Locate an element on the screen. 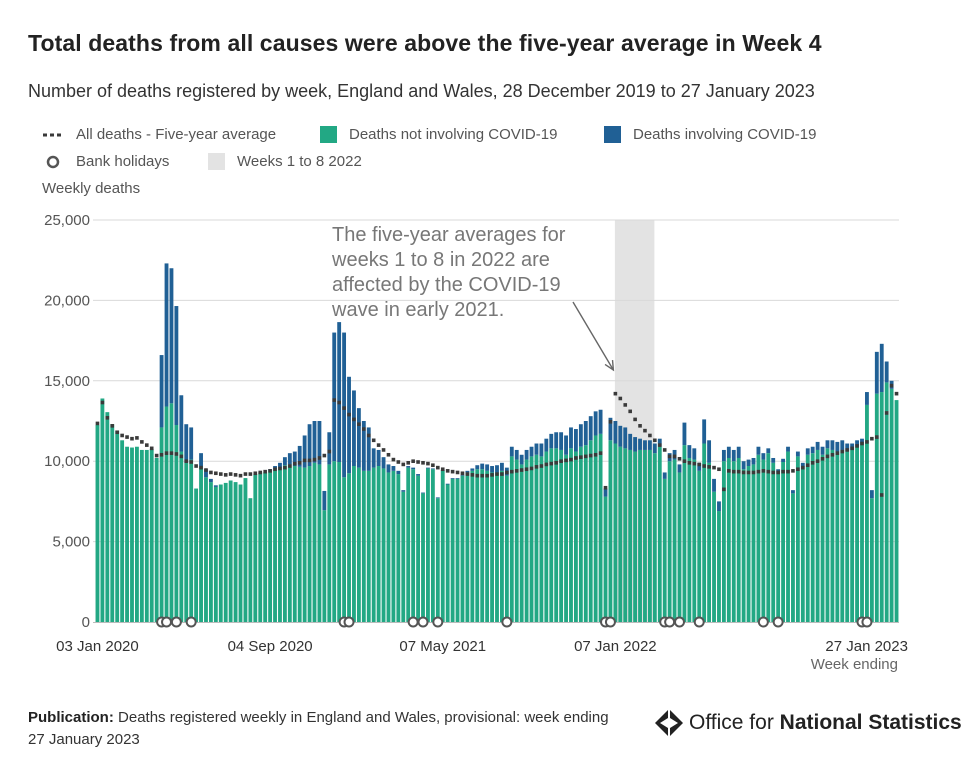 Image resolution: width=975 pixels, height=773 pixels. x-axis-label: Week ending is located at coordinates (854, 664).